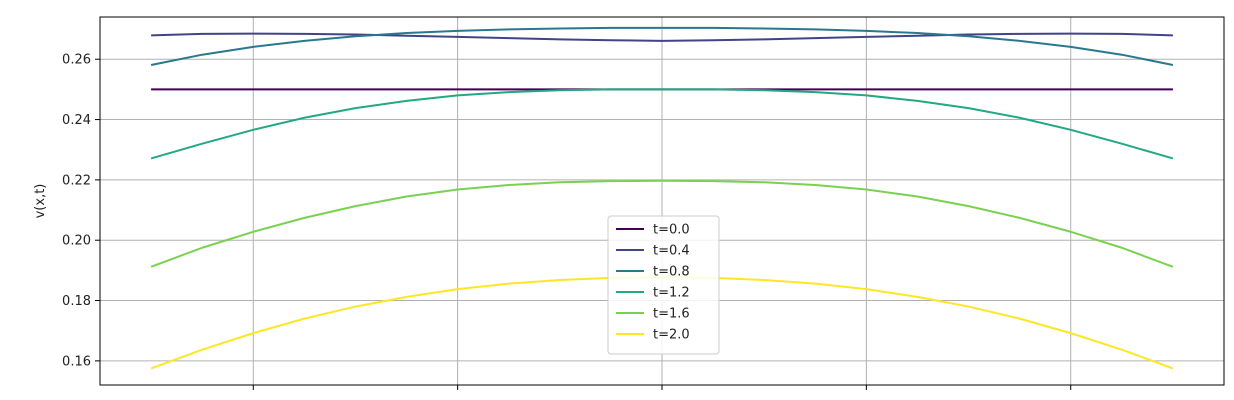 This screenshot has height=400, width=1234. I want to click on y-tick-label: 0.16, so click(76, 361).